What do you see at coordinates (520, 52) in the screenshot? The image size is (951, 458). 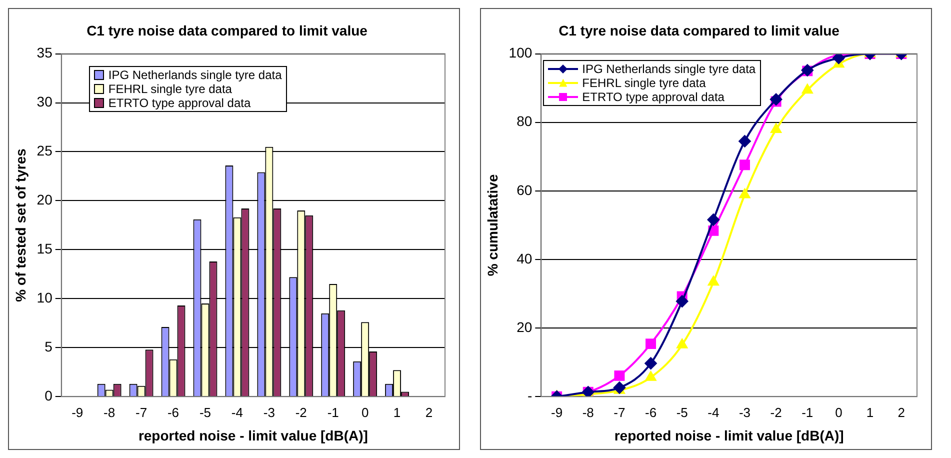 I see `y-tick-label: 100` at bounding box center [520, 52].